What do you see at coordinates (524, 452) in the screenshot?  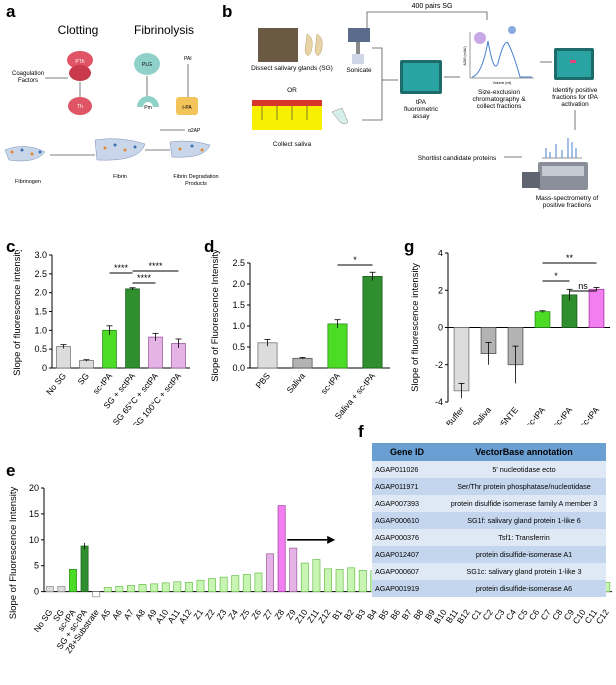 I see `annotation-header: VectorBase annotation` at bounding box center [524, 452].